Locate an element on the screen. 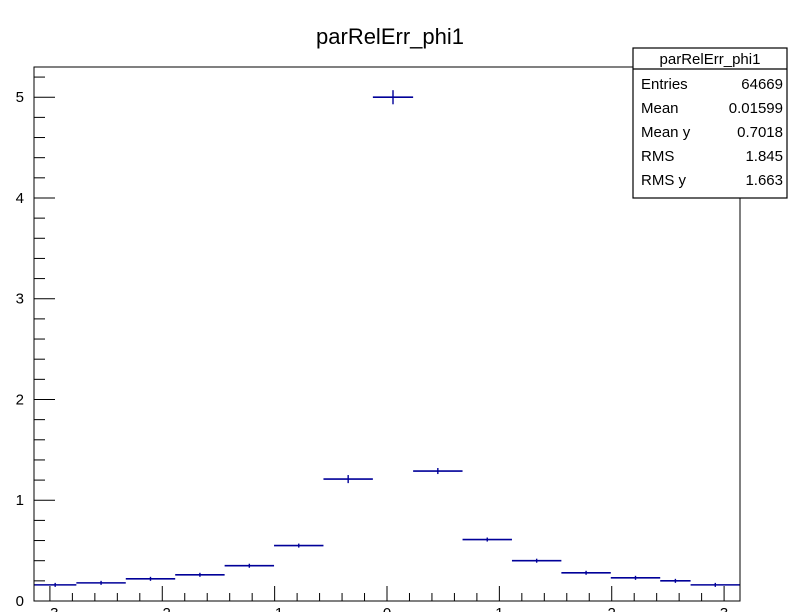 This screenshot has width=803, height=612. x-tick-label: 1 is located at coordinates (499, 608).